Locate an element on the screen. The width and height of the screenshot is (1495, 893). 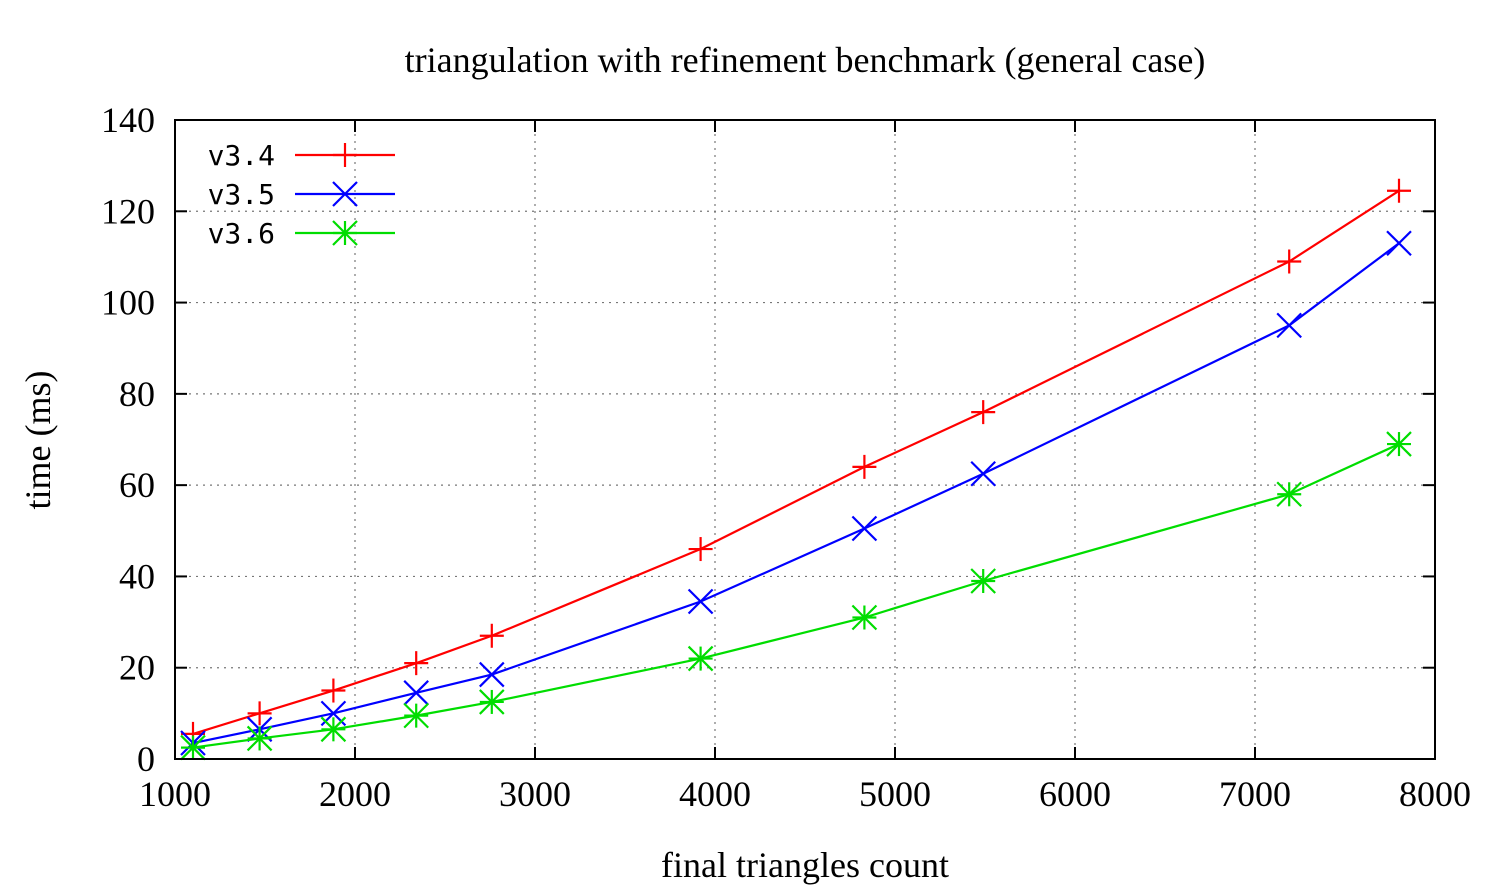
y-tick-label: 120 is located at coordinates (128, 211).